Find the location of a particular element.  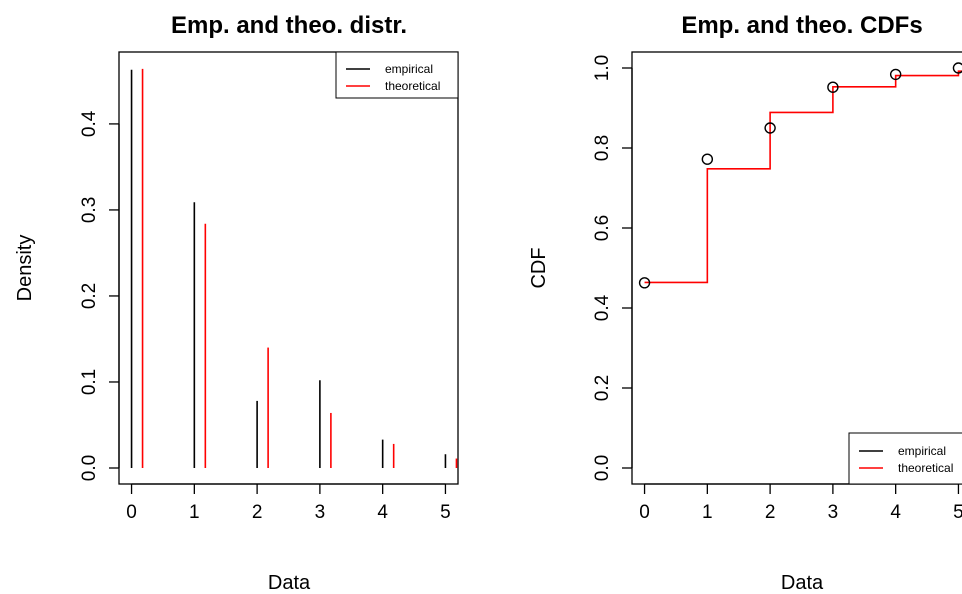

density-y-tick-label: 0.2 is located at coordinates (89, 296).